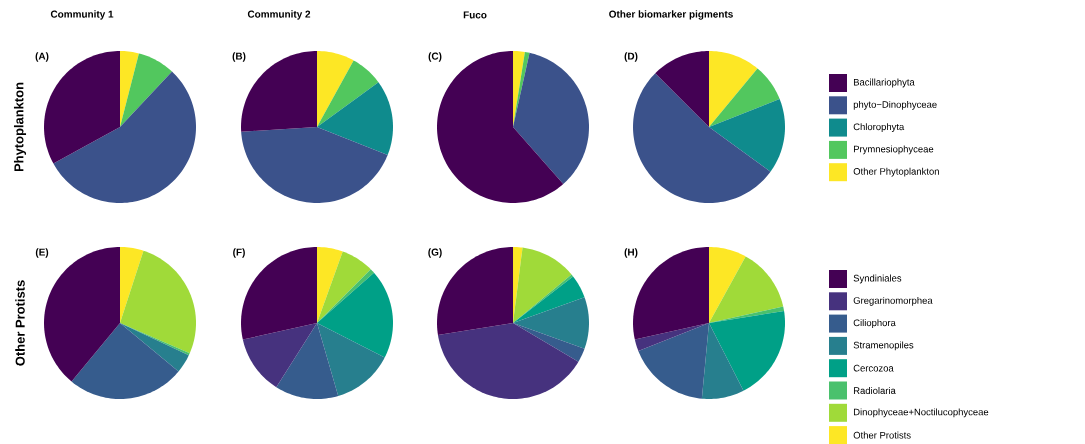 This screenshot has width=1085, height=444. Describe the element at coordinates (42, 57) in the screenshot. I see `text: (A)` at that location.